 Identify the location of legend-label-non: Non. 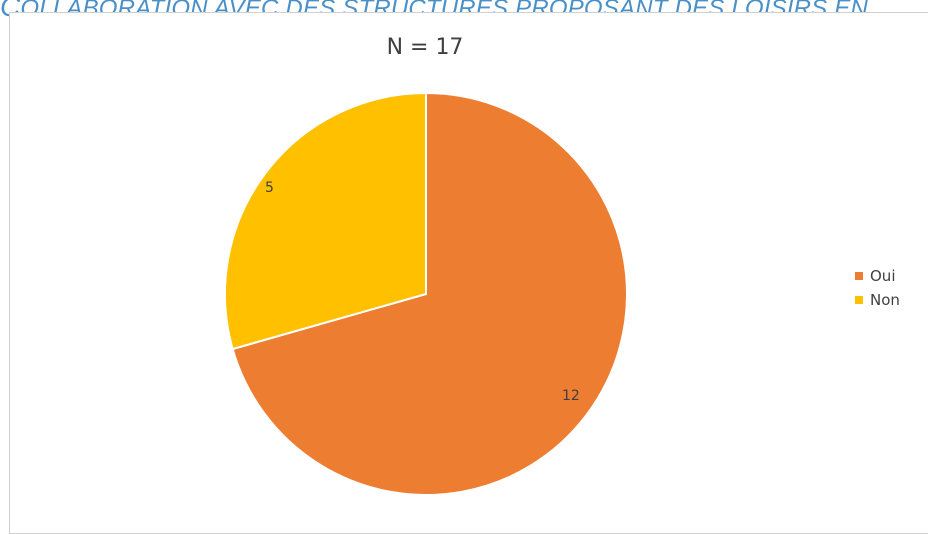
(885, 300).